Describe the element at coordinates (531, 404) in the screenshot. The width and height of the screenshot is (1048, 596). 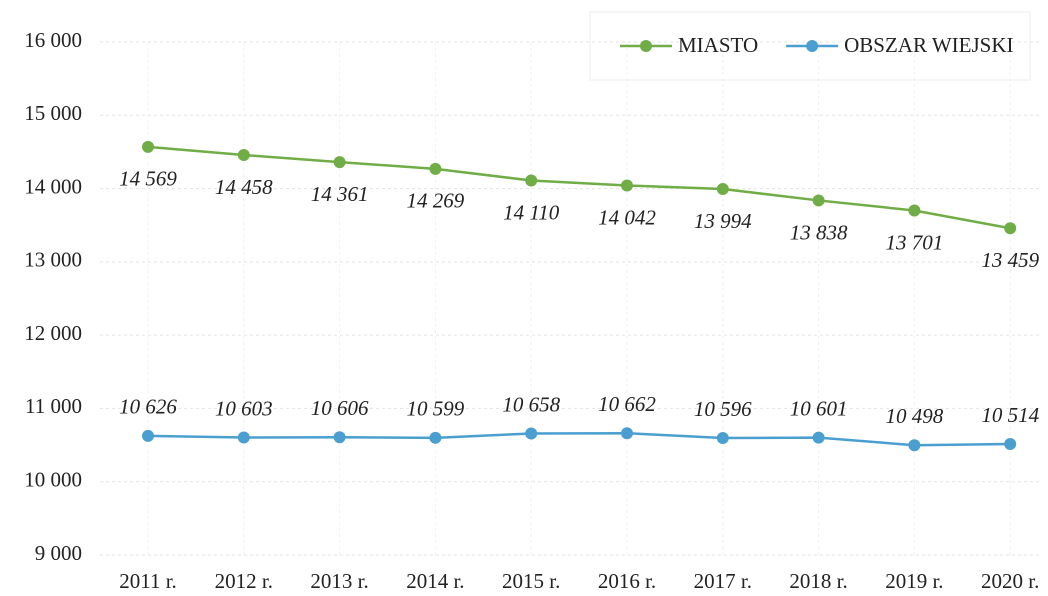
I see `data-label: 10 658` at that location.